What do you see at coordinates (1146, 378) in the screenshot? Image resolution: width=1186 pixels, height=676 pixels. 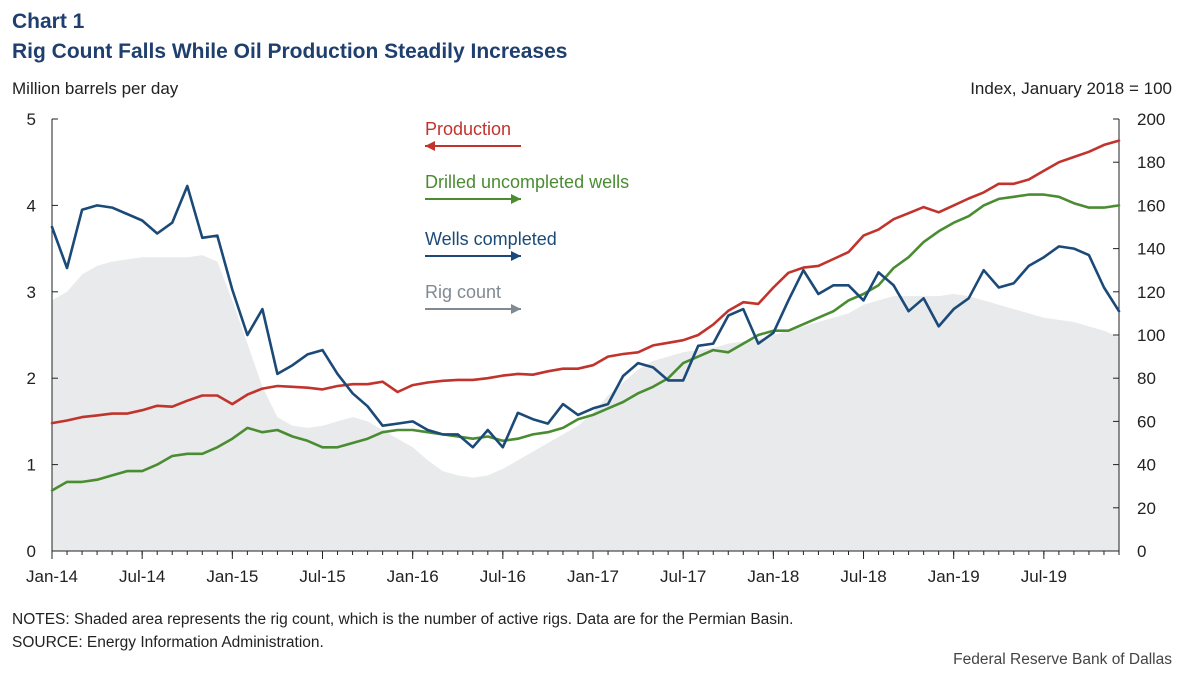 I see `y-right-tick-label: 80` at bounding box center [1146, 378].